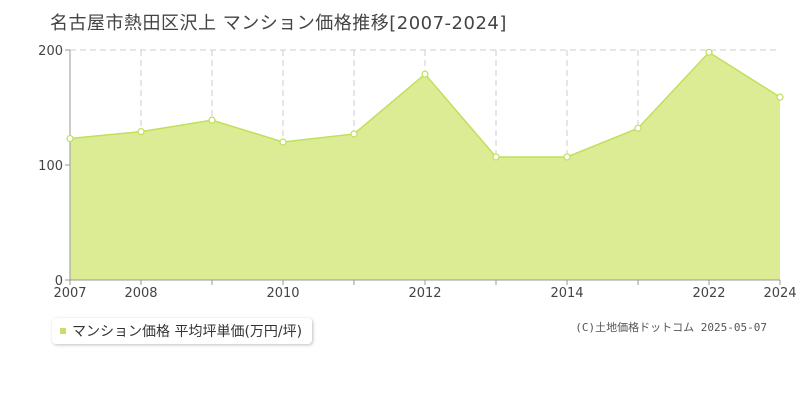 The height and width of the screenshot is (400, 800). I want to click on y-tick-label: 0, so click(59, 281).